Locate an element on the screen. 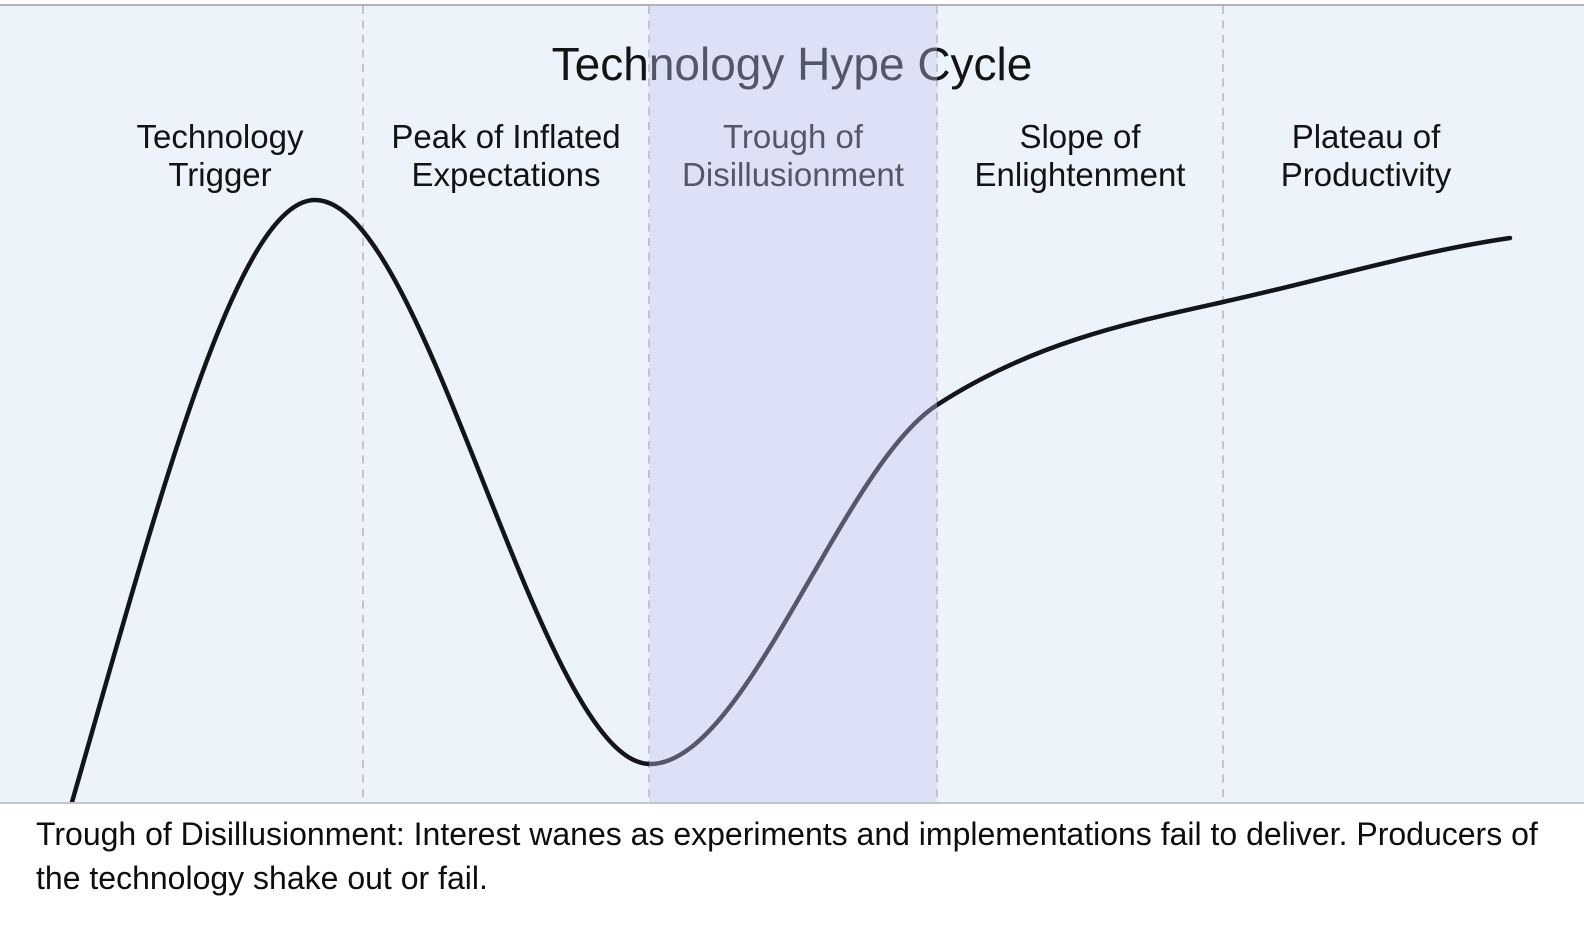  phase-label-trough-of-disillusionment: Trough of Disillusionment is located at coordinates (793, 155).